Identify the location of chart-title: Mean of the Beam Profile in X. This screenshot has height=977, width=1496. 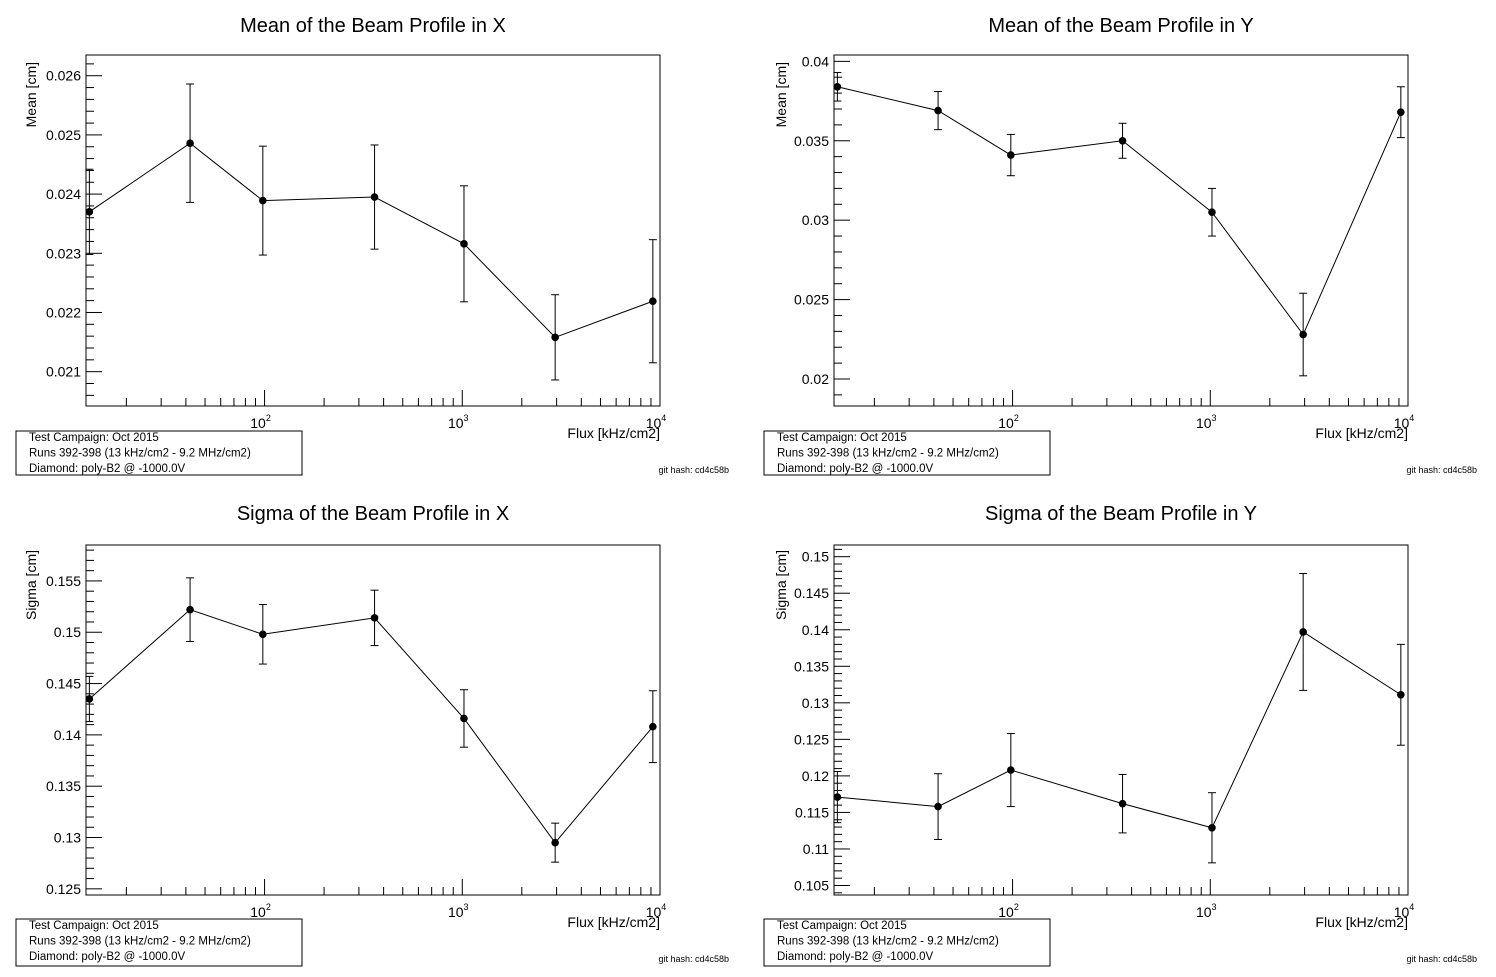
(373, 26).